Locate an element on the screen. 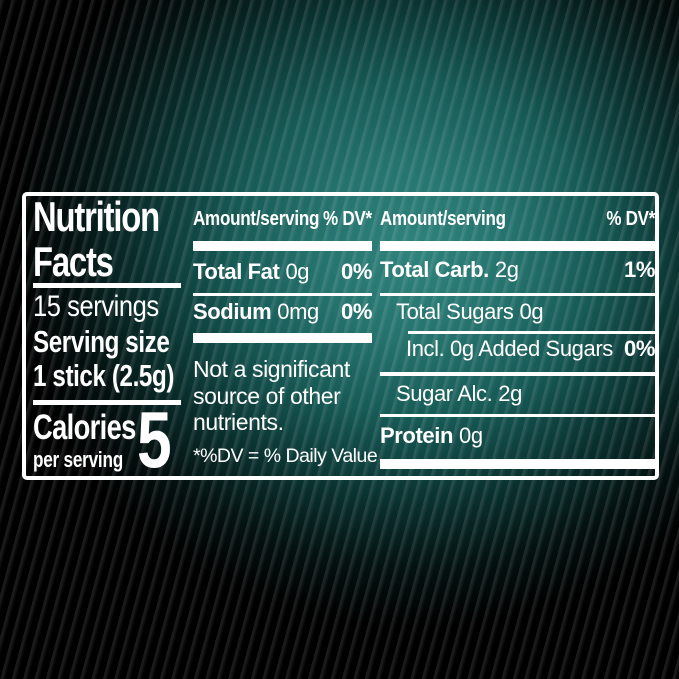 The width and height of the screenshot is (679, 679). nutrient-row-protein: Protein 0g is located at coordinates (517, 436).